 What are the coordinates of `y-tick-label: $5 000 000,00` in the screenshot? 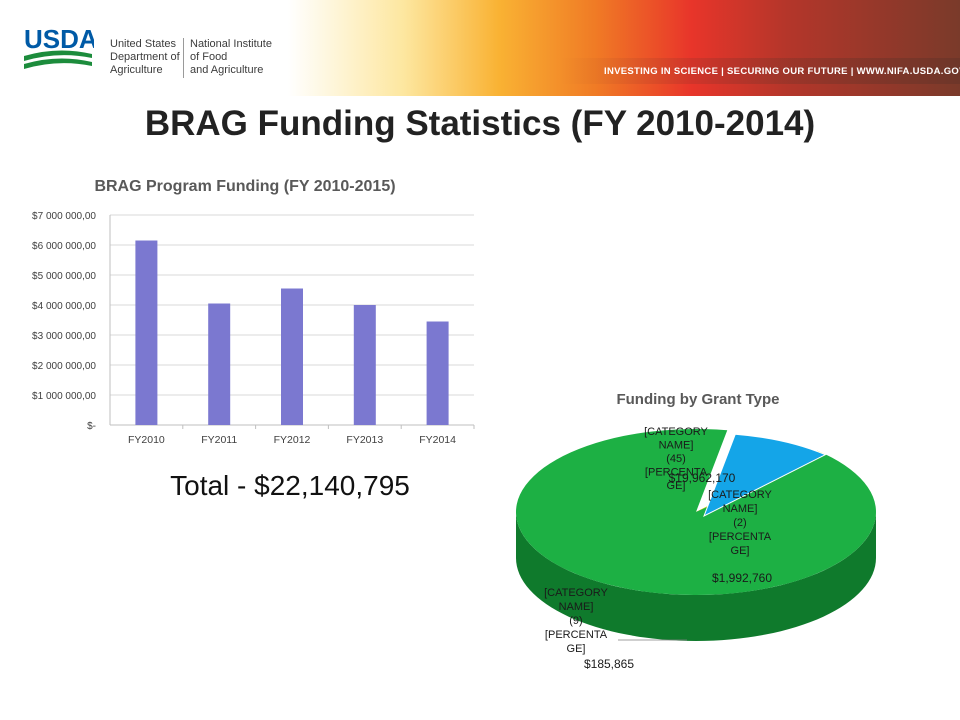 It's located at (64, 276).